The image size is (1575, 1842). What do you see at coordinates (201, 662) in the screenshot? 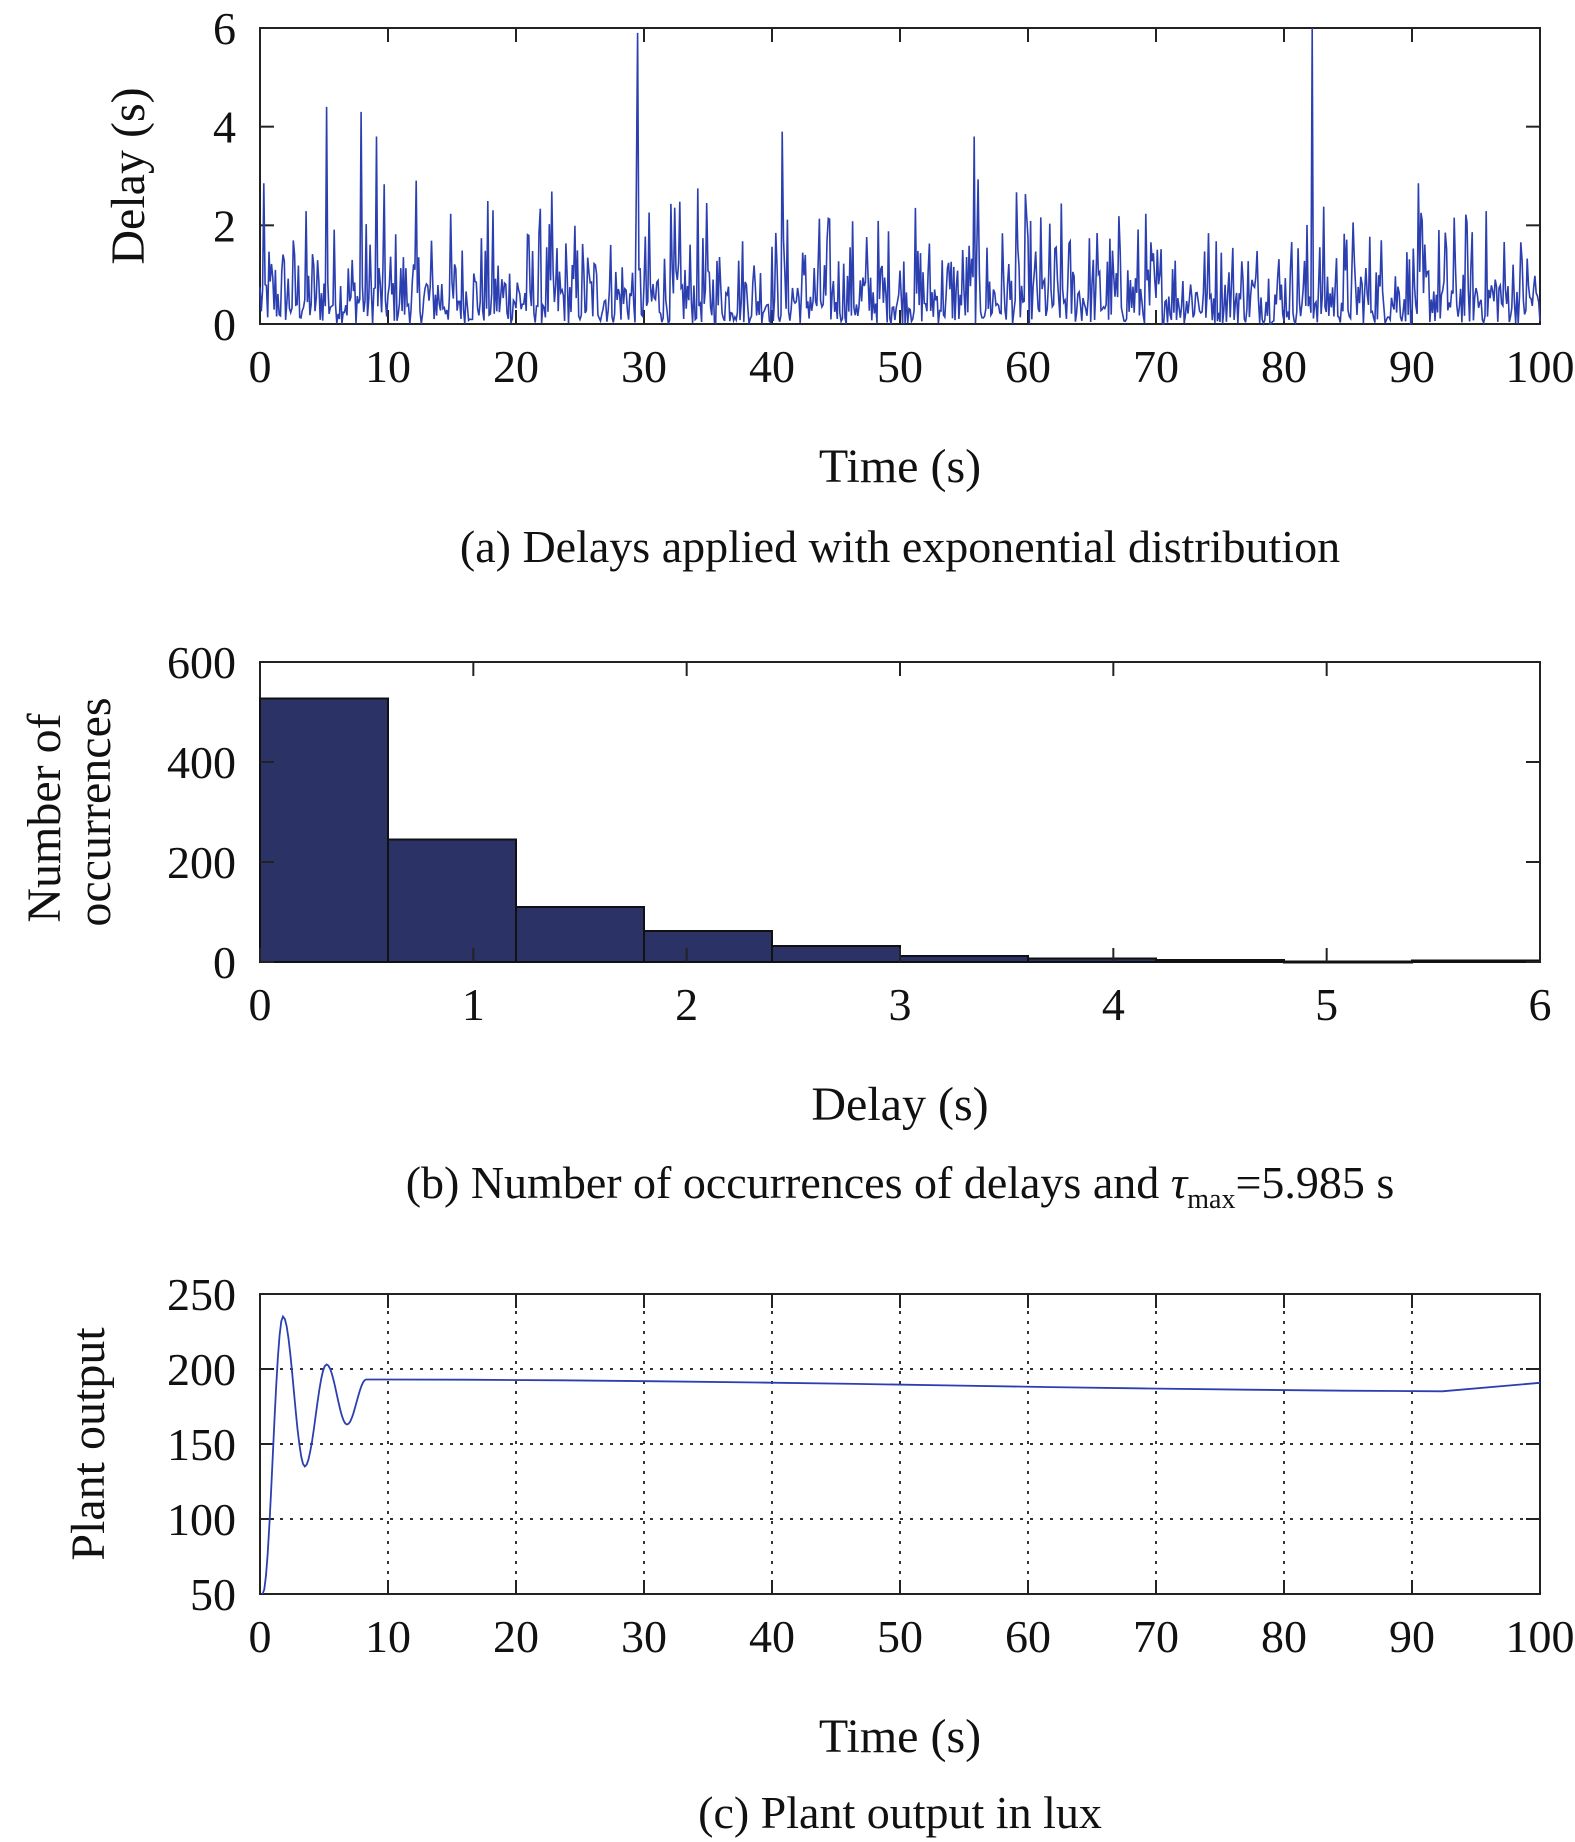
I see `panel-b-ytick-label: 600` at bounding box center [201, 662].